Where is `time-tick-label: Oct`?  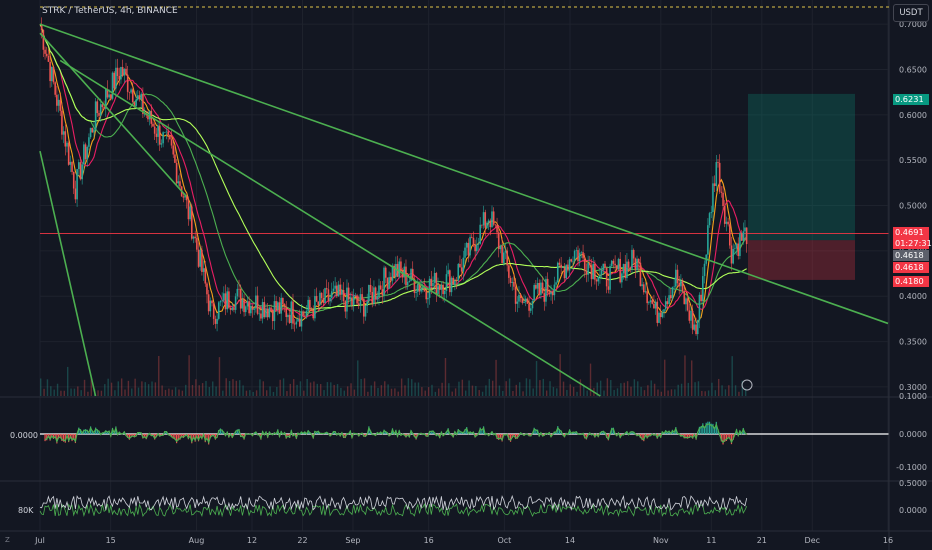 time-tick-label: Oct is located at coordinates (504, 540).